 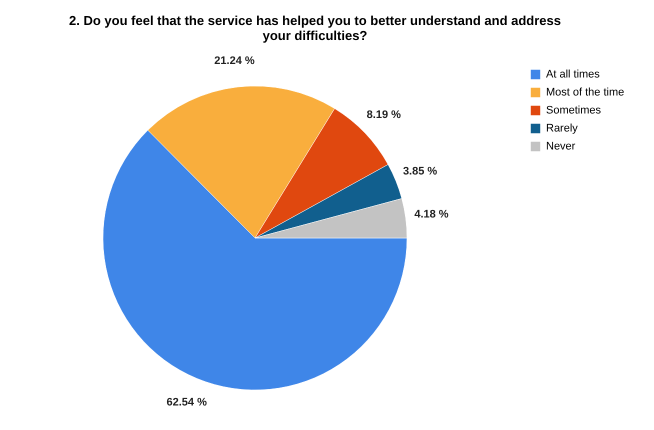 What do you see at coordinates (431, 214) in the screenshot?
I see `data-label: 4.18 %` at bounding box center [431, 214].